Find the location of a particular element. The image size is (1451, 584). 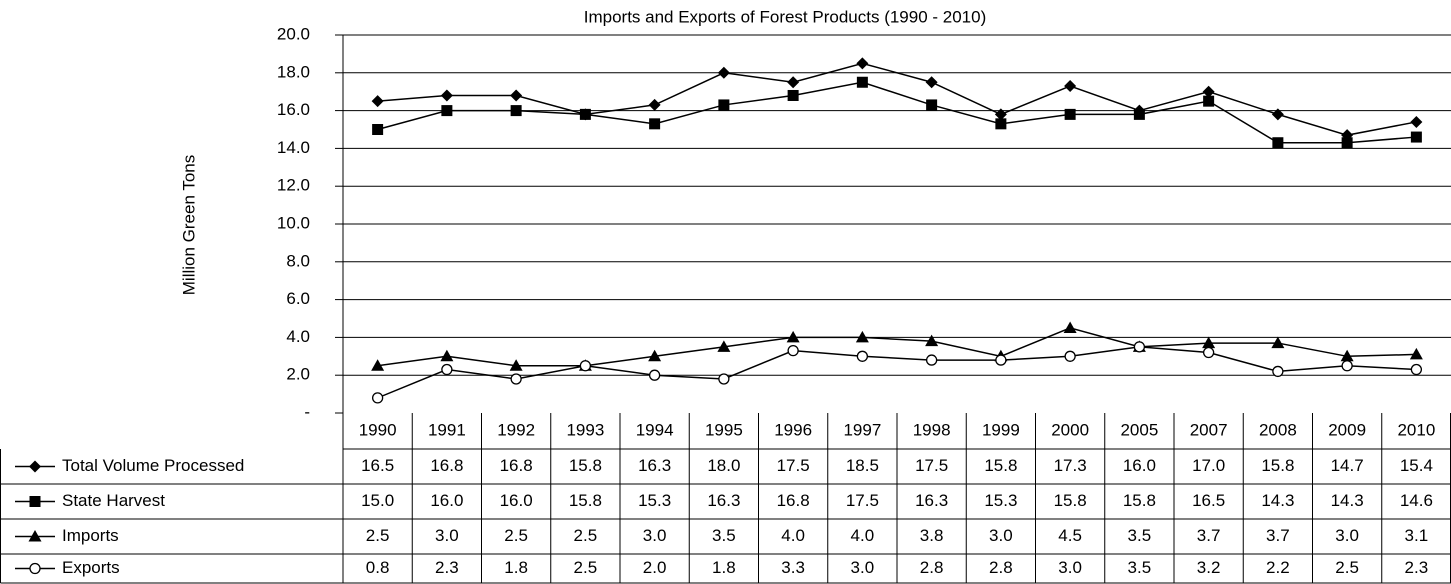

x-tick-label: 1993 is located at coordinates (585, 429).